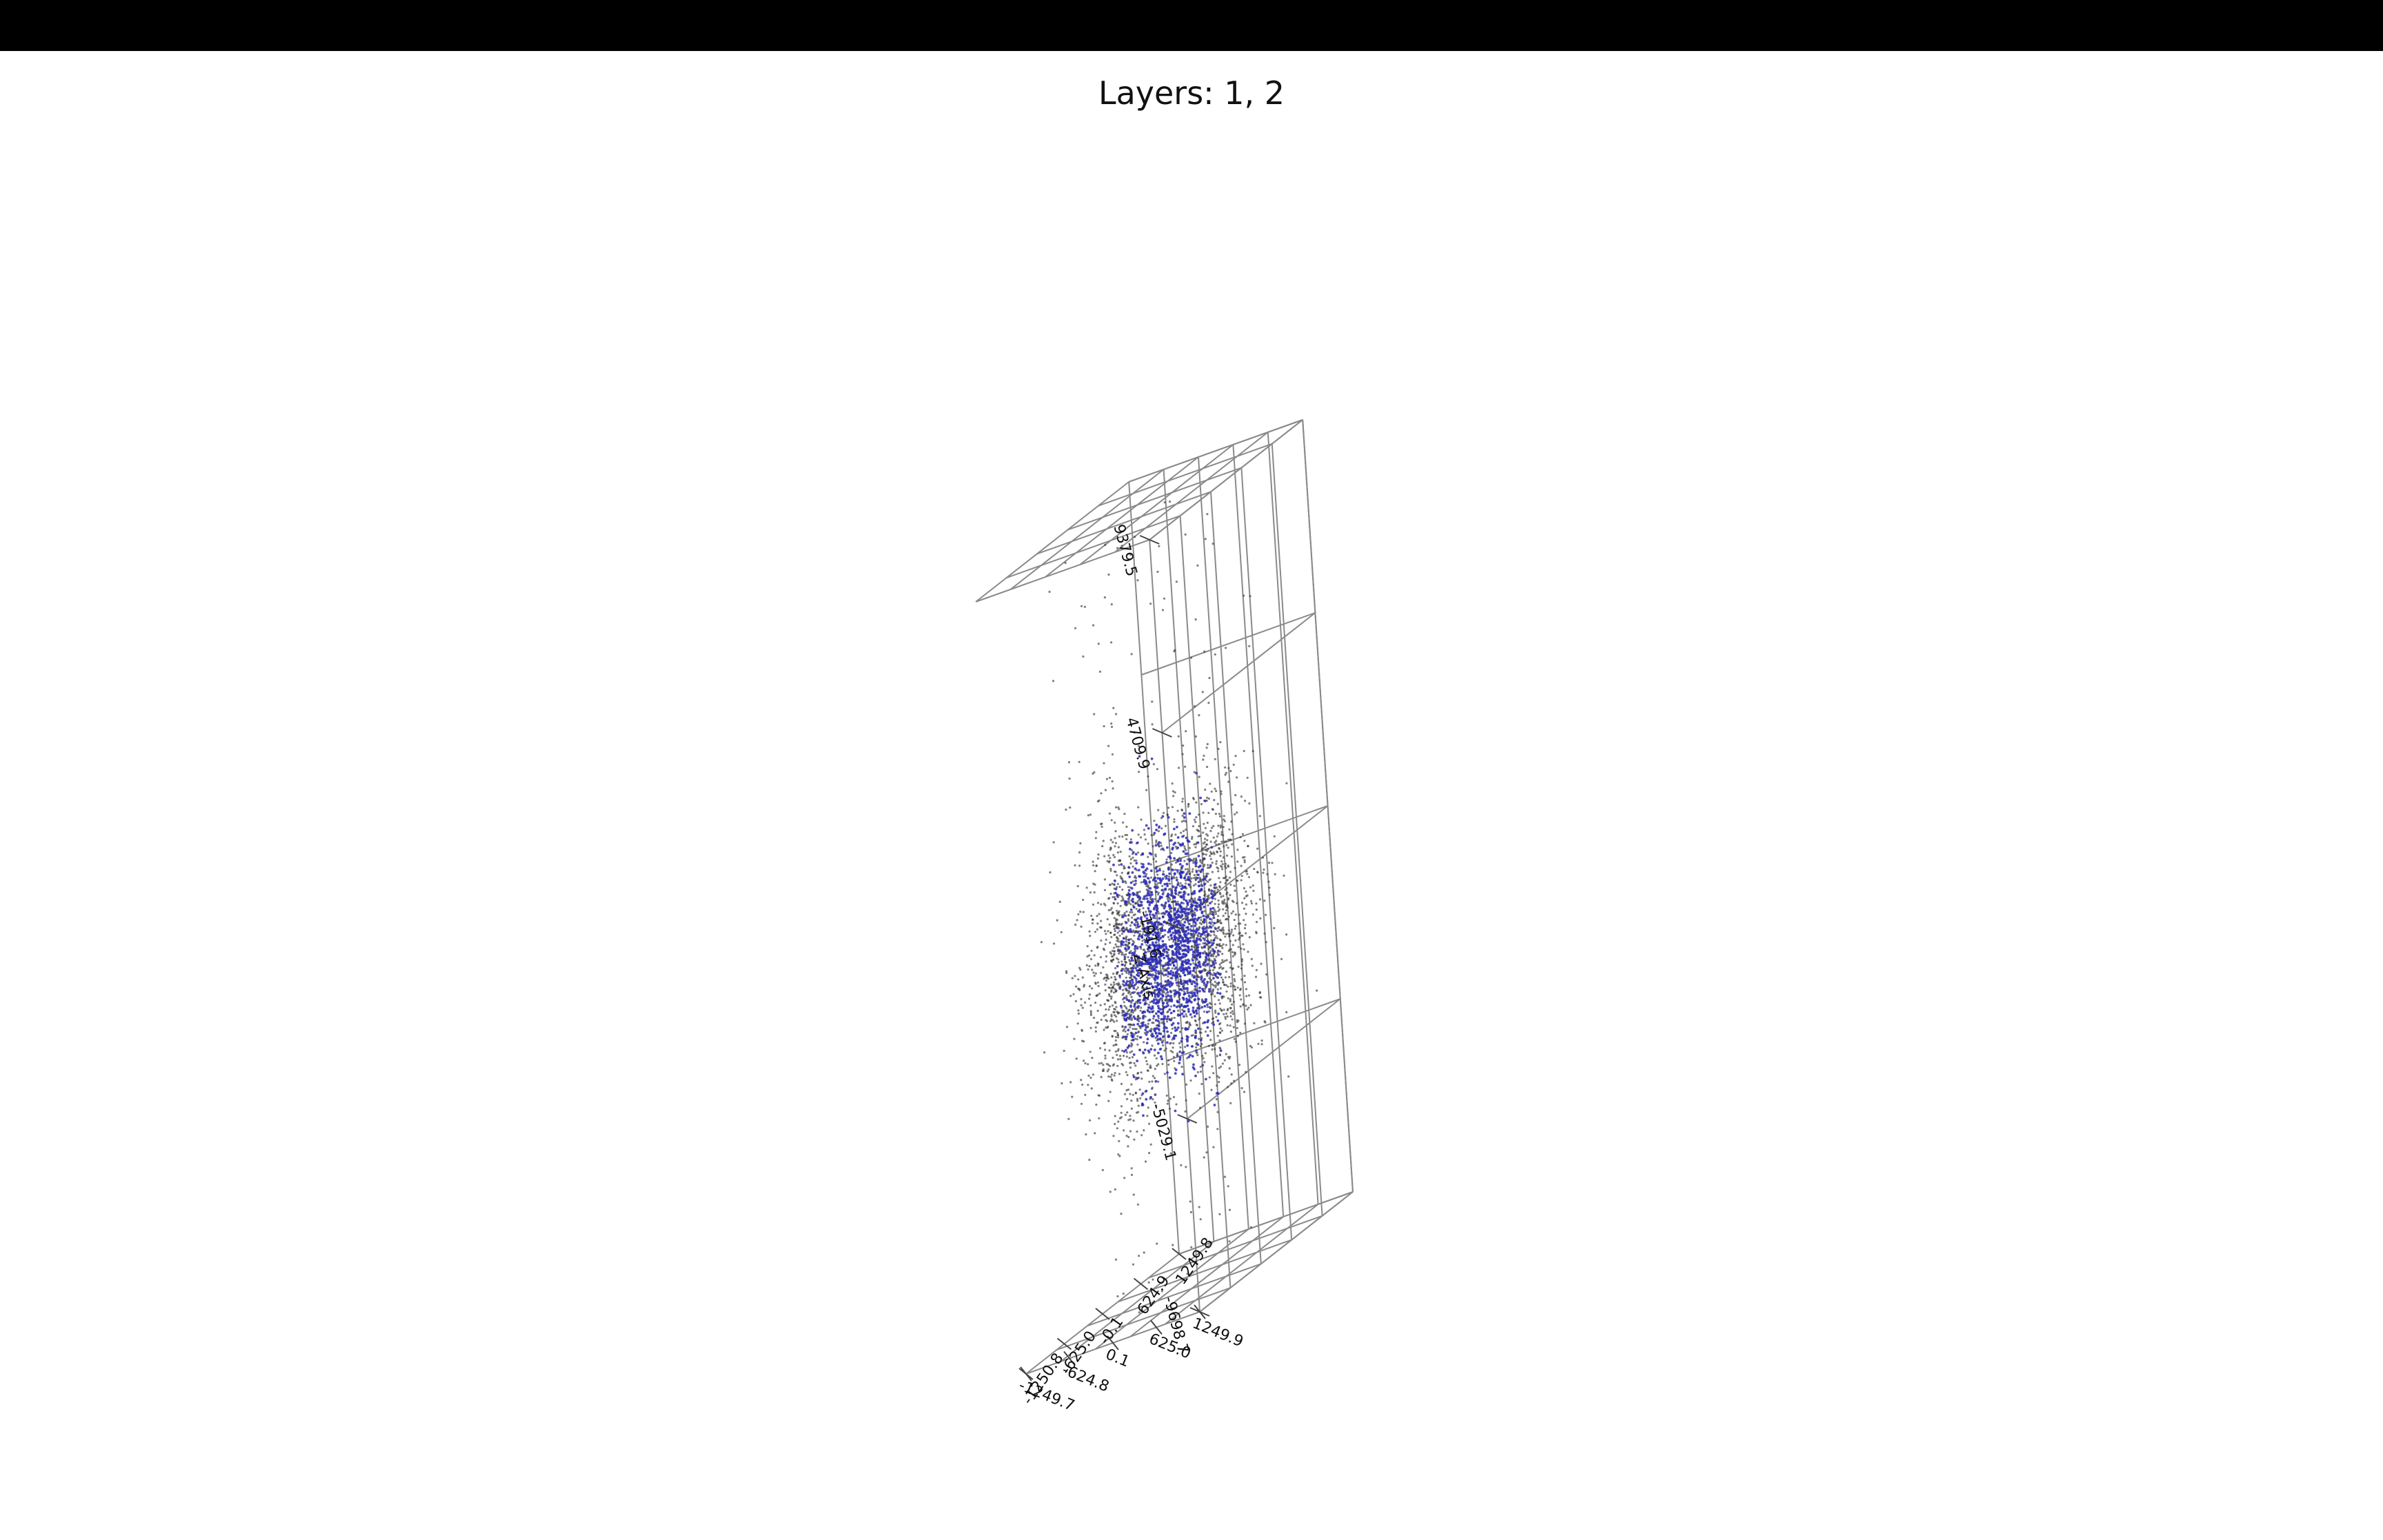 Image resolution: width=2383 pixels, height=1540 pixels. I want to click on grid-line, so click(1264, 1059).